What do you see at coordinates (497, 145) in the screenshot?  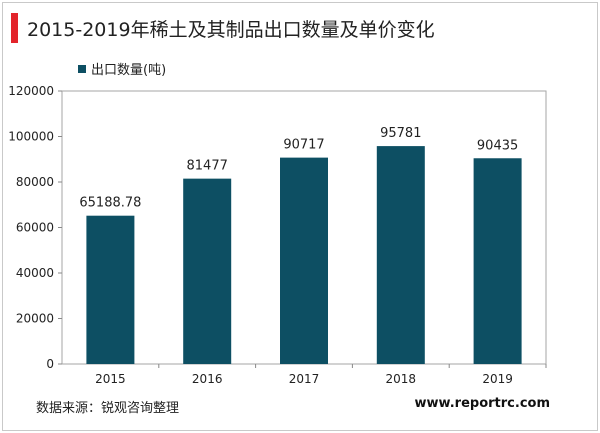 I see `data-label: 90435` at bounding box center [497, 145].